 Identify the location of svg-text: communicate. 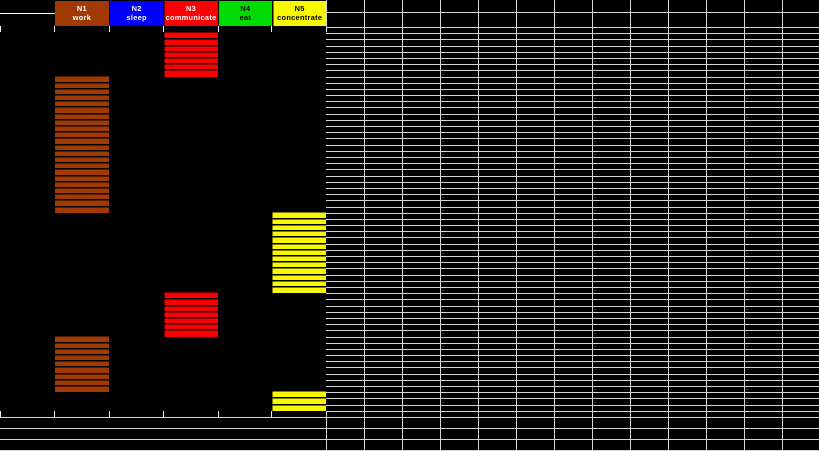
(191, 17).